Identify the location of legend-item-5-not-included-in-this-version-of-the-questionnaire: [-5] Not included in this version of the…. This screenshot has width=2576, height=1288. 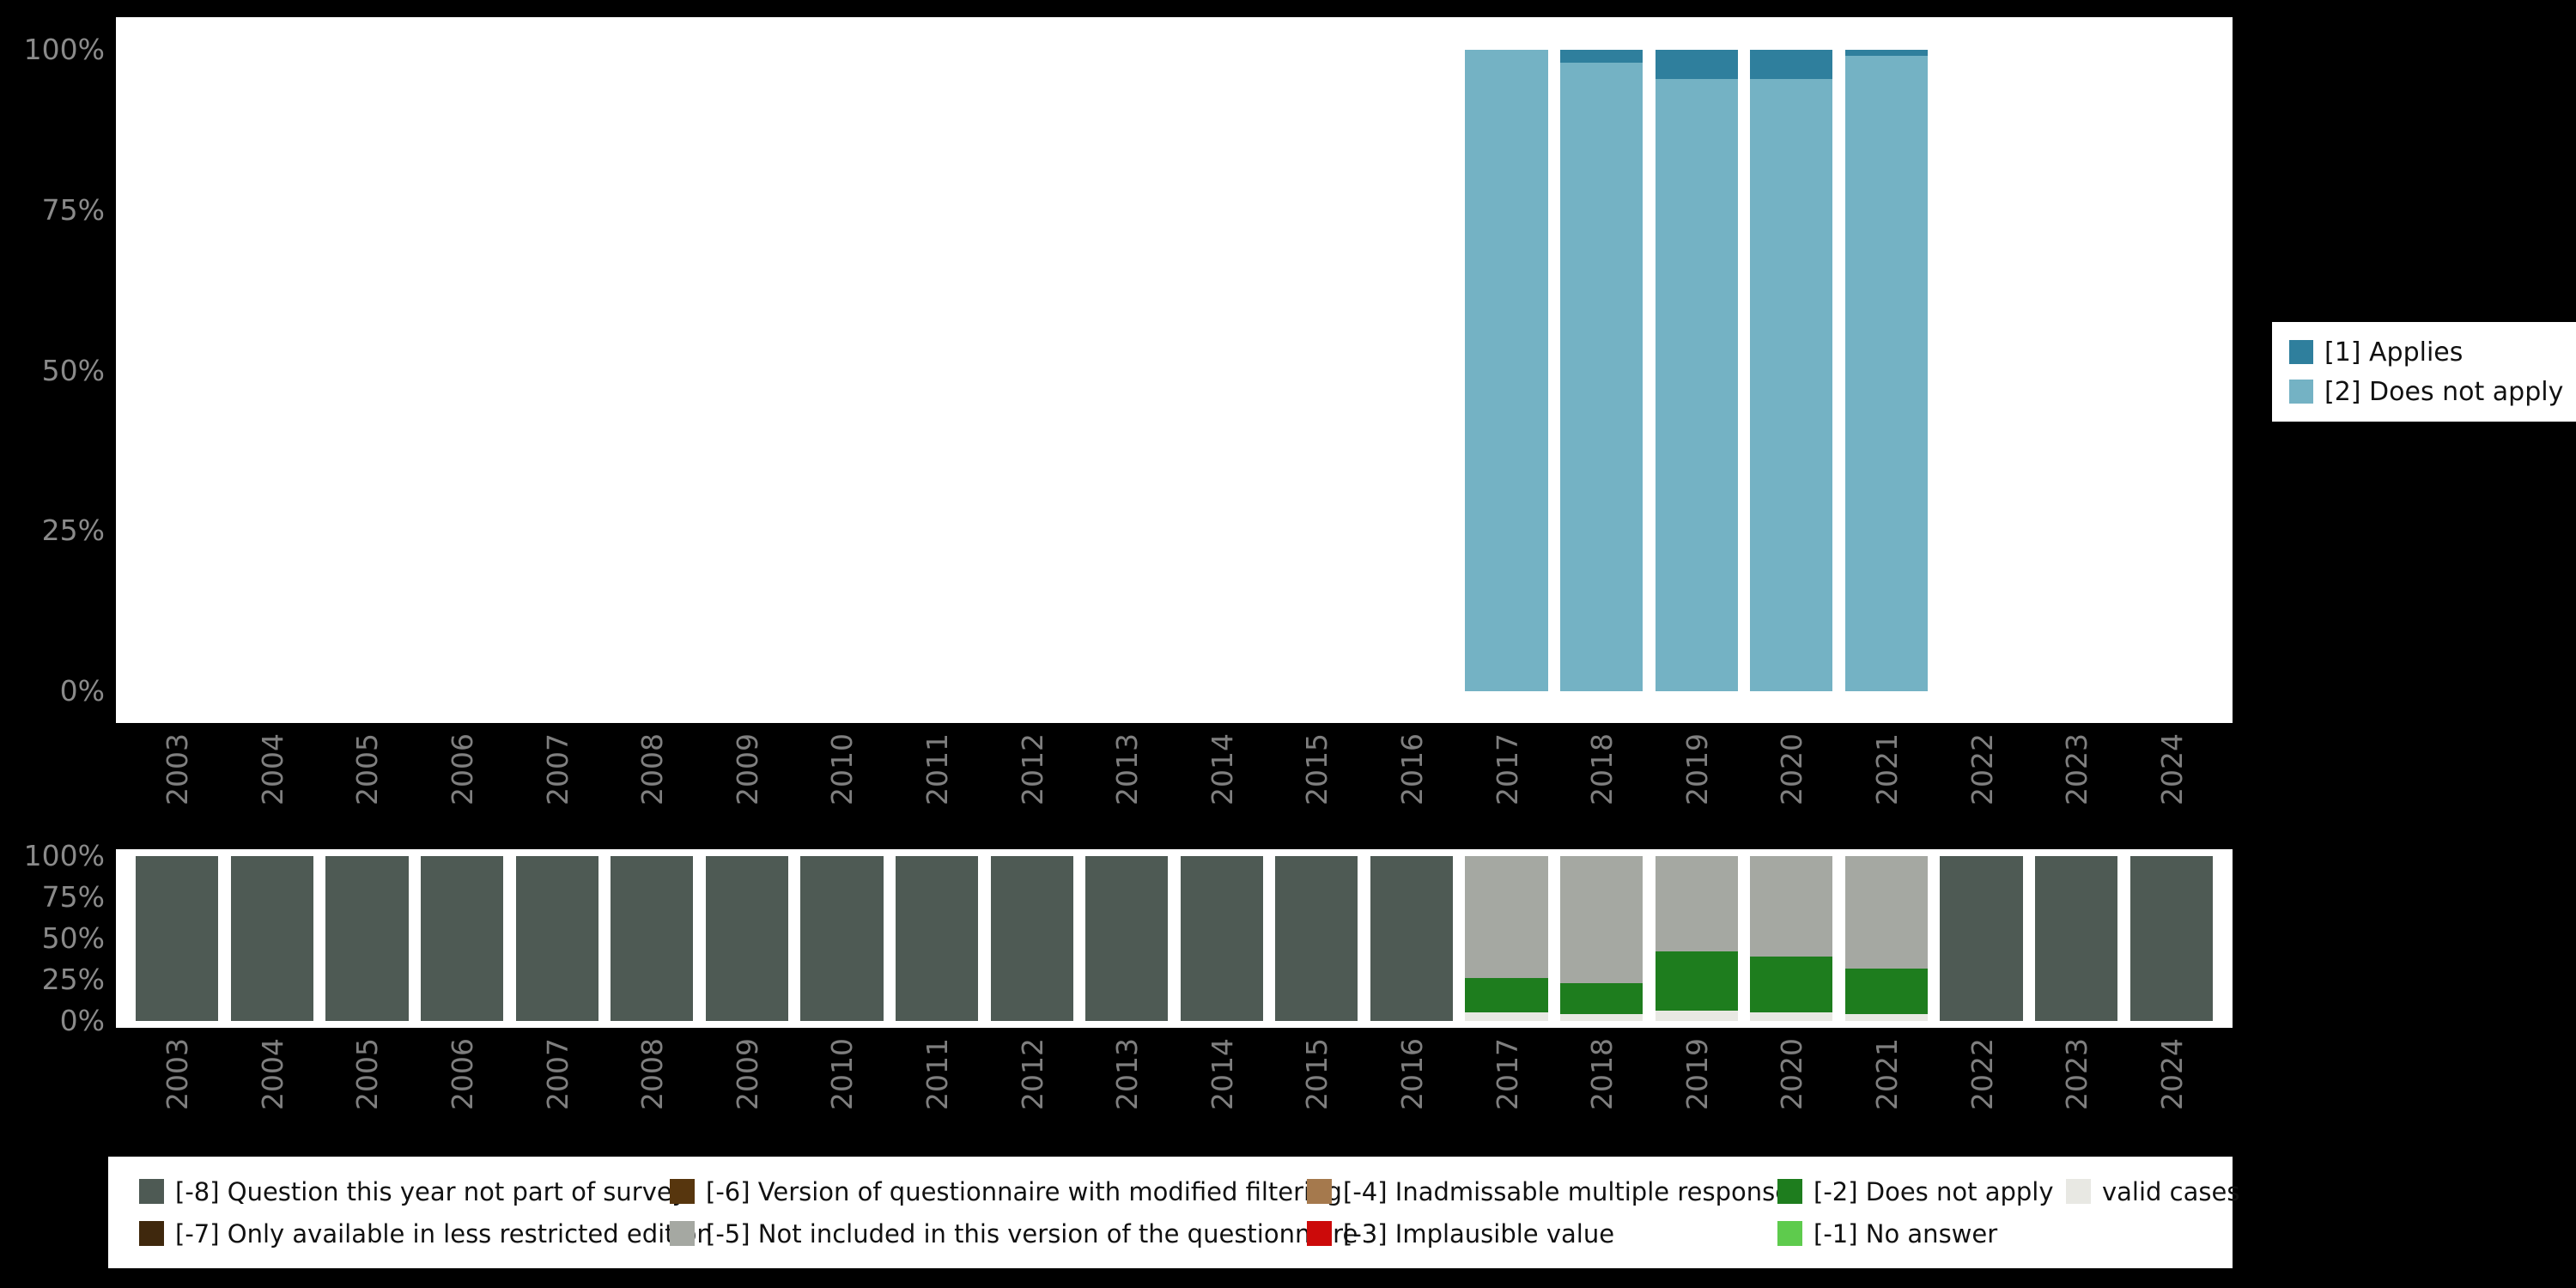
(1014, 1233).